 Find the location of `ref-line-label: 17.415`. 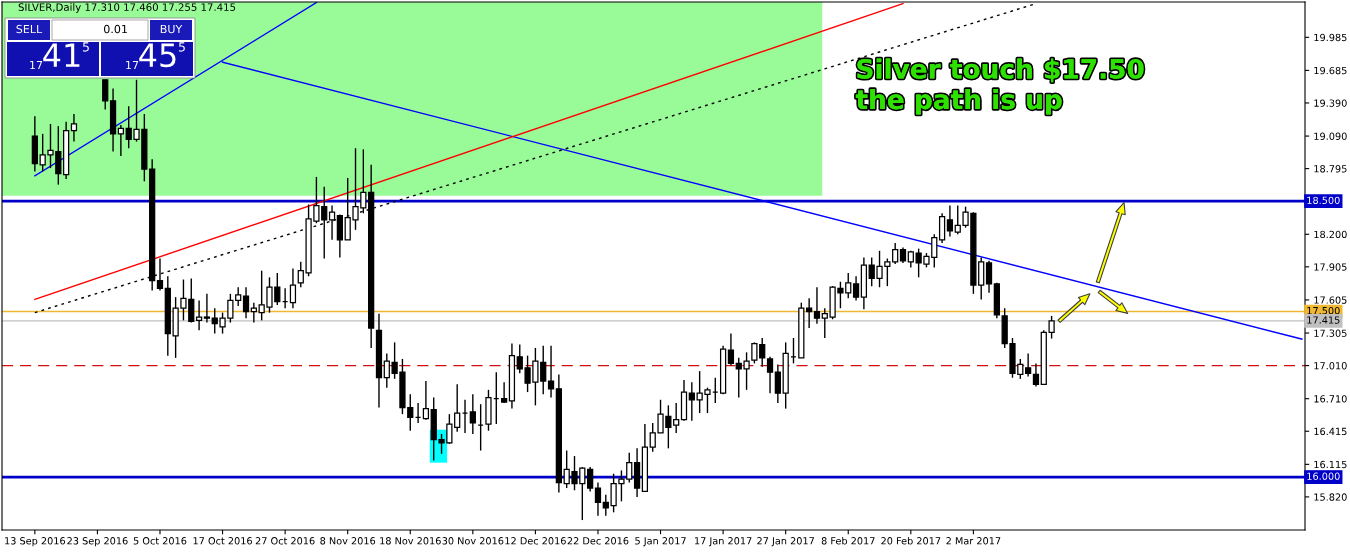

ref-line-label: 17.415 is located at coordinates (1323, 320).